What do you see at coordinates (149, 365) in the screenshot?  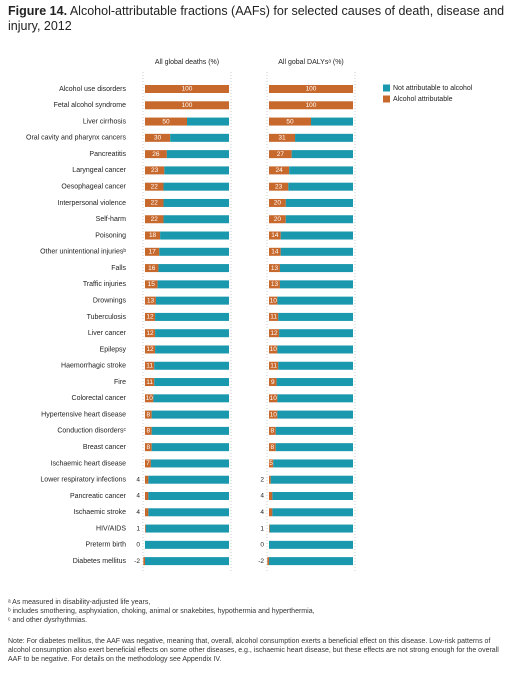 I see `value-label: 11` at bounding box center [149, 365].